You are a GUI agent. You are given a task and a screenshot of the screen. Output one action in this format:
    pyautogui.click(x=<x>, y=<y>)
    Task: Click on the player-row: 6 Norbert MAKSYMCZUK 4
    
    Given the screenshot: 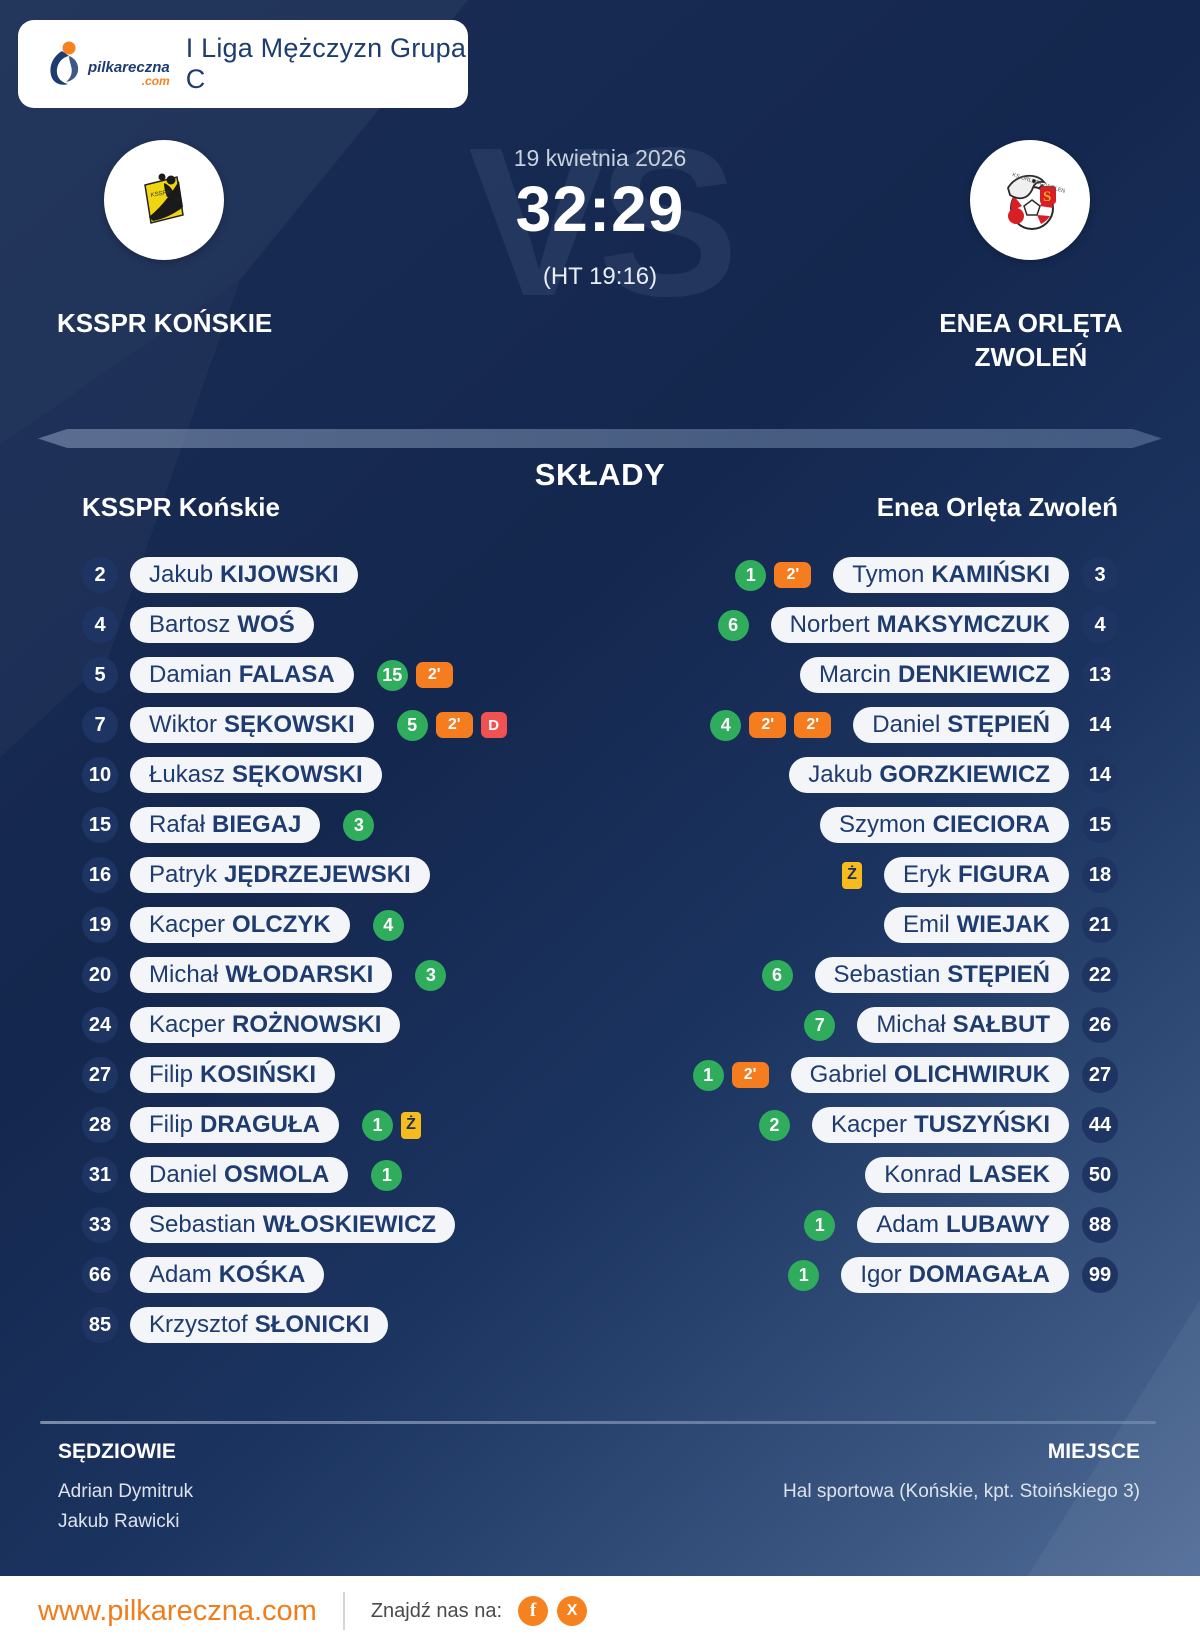 What is the action you would take?
    pyautogui.click(x=905, y=625)
    